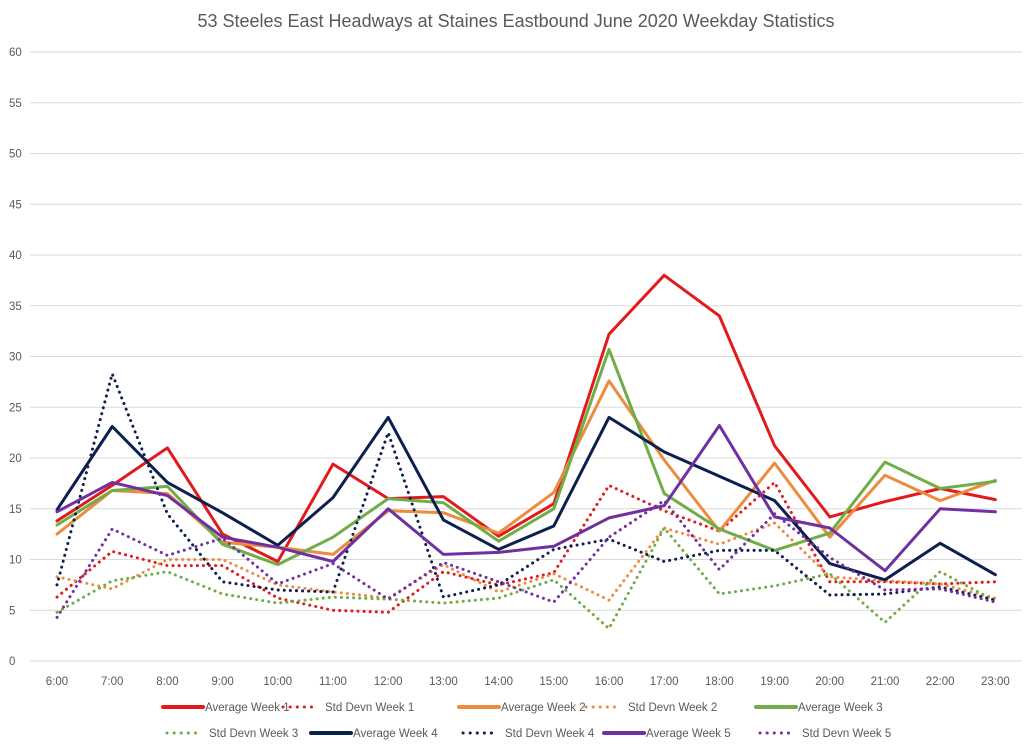 This screenshot has height=753, width=1024. Describe the element at coordinates (247, 708) in the screenshot. I see `legend-label: Average Week 1` at that location.